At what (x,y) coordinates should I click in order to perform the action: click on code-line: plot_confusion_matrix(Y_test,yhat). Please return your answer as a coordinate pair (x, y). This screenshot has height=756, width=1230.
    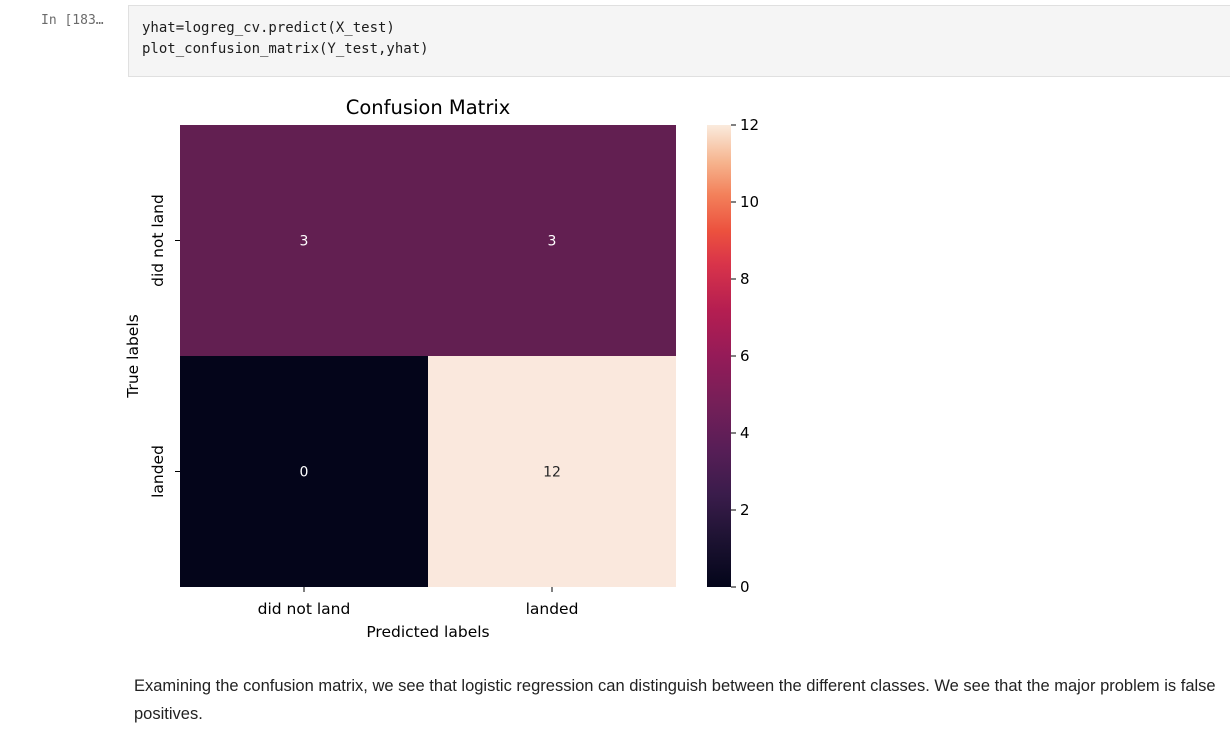
    Looking at the image, I should click on (285, 49).